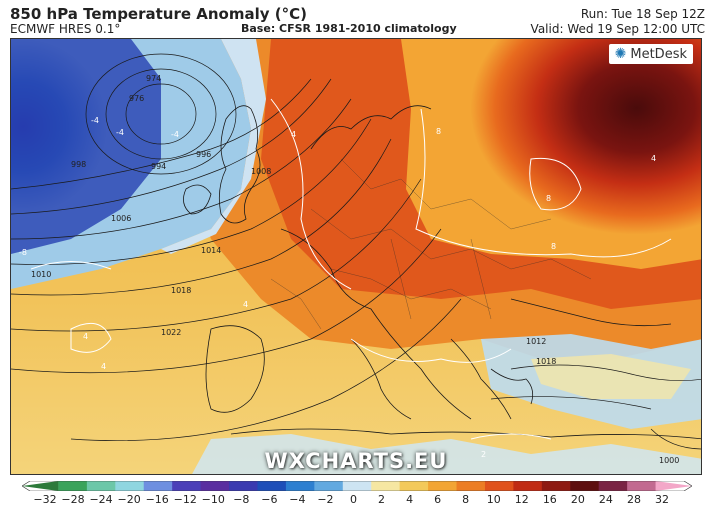 The height and width of the screenshot is (515, 715). Describe the element at coordinates (153, 78) in the screenshot. I see `isobar-label: 974` at that location.